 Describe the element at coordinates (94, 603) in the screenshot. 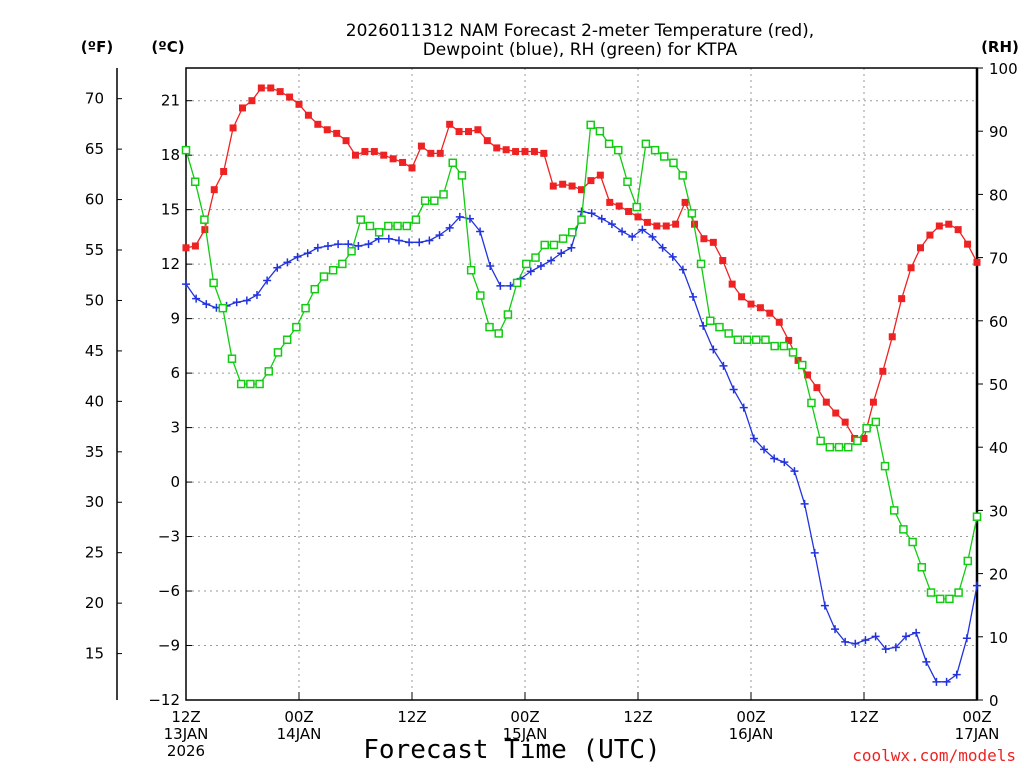

I see `fahrenheit-tick-label: 20` at that location.